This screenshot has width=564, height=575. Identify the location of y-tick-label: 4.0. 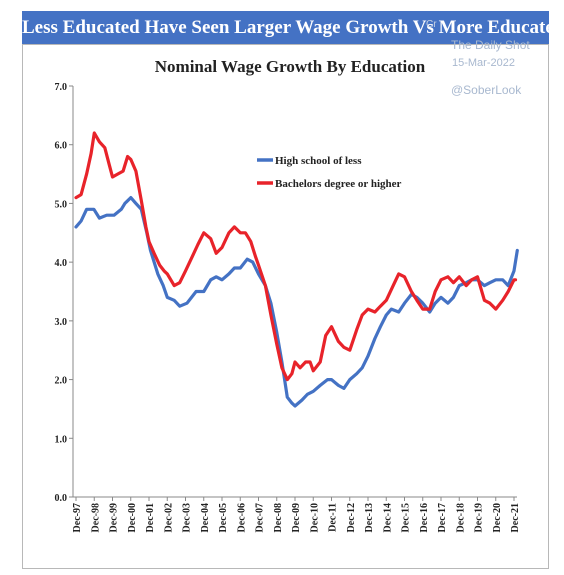
(61, 263).